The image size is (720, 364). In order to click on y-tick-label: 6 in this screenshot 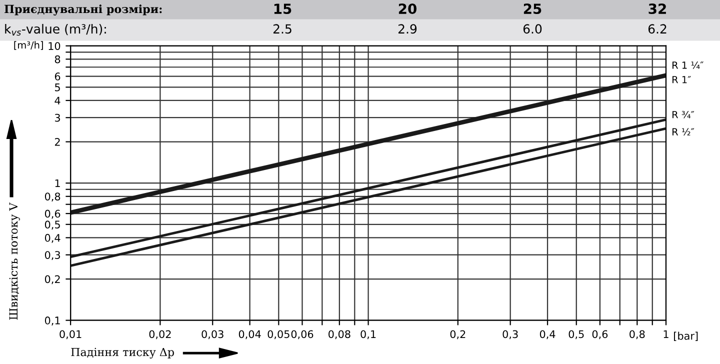, I will do `click(57, 76)`.